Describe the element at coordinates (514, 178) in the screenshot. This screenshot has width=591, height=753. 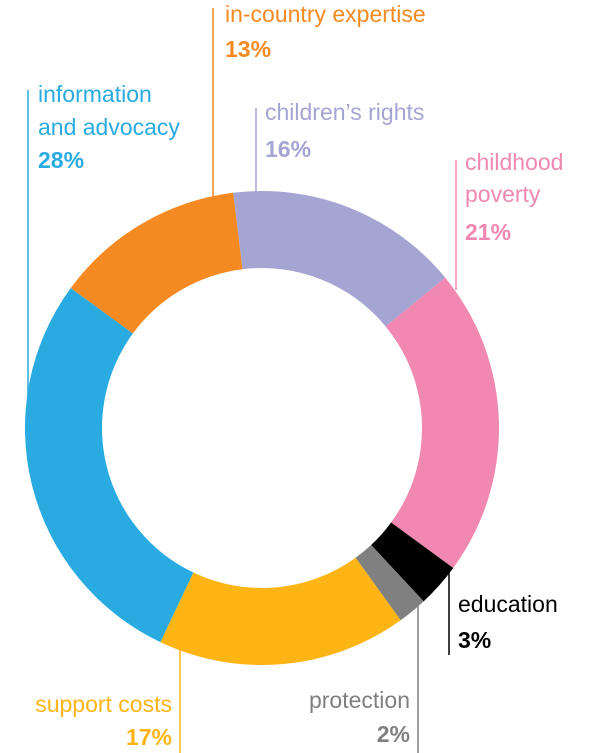
I see `category-label: childhood poverty` at that location.